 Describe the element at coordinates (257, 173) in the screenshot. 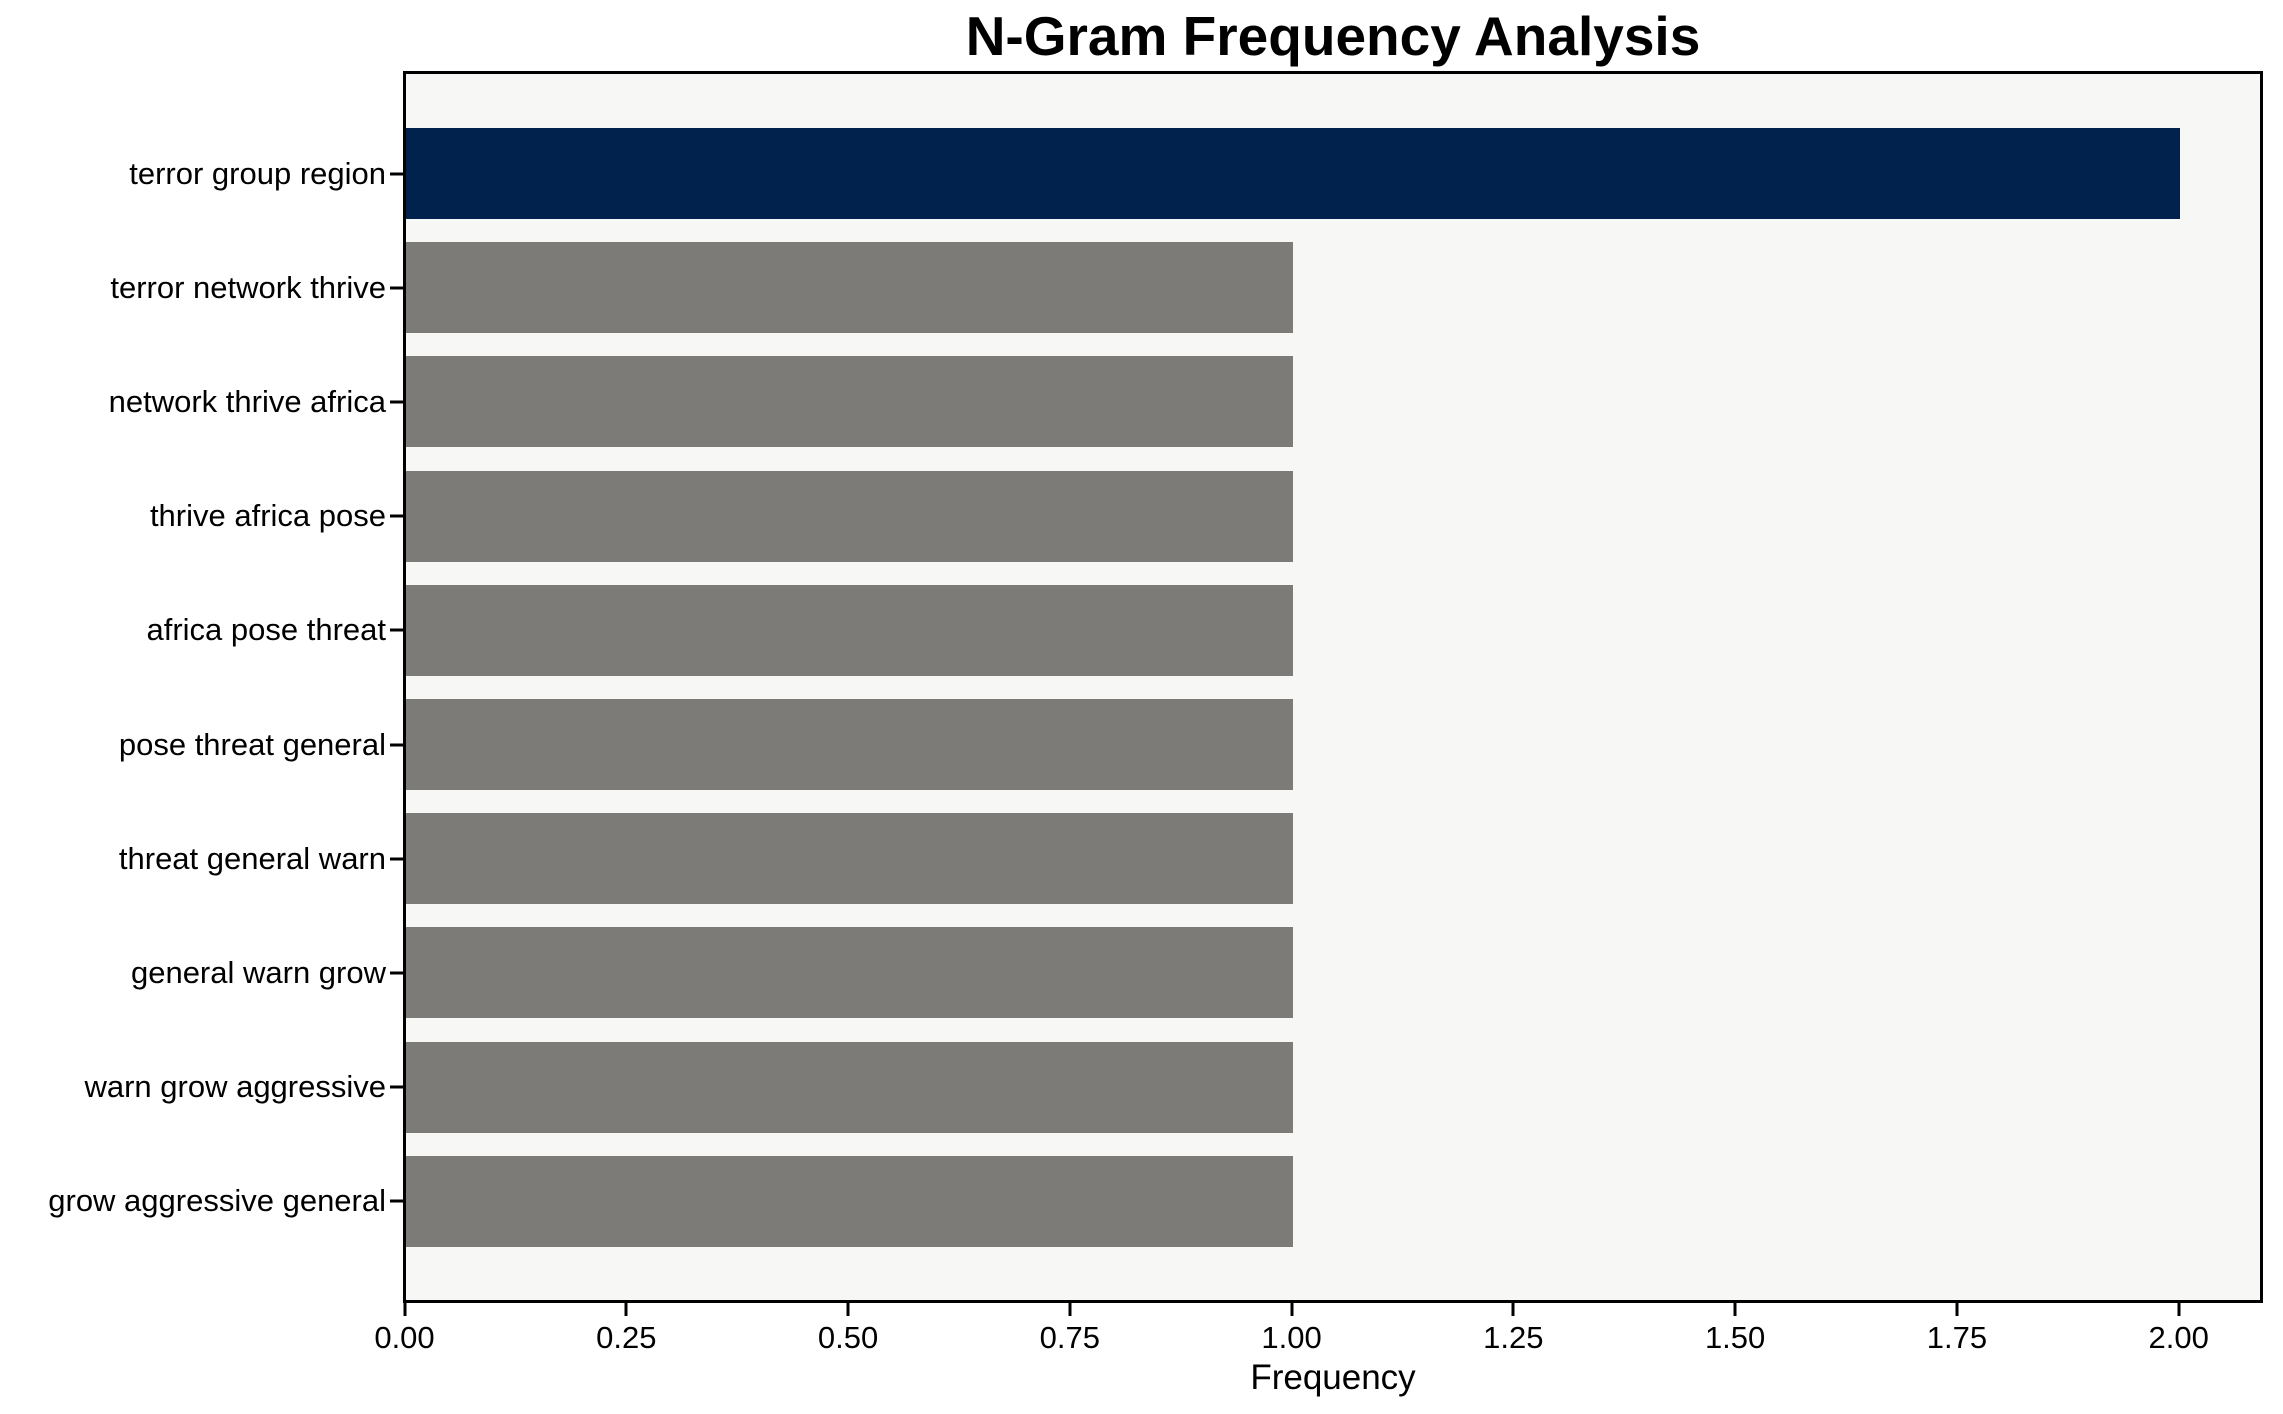

I see `y-tick-label: terror group region` at that location.